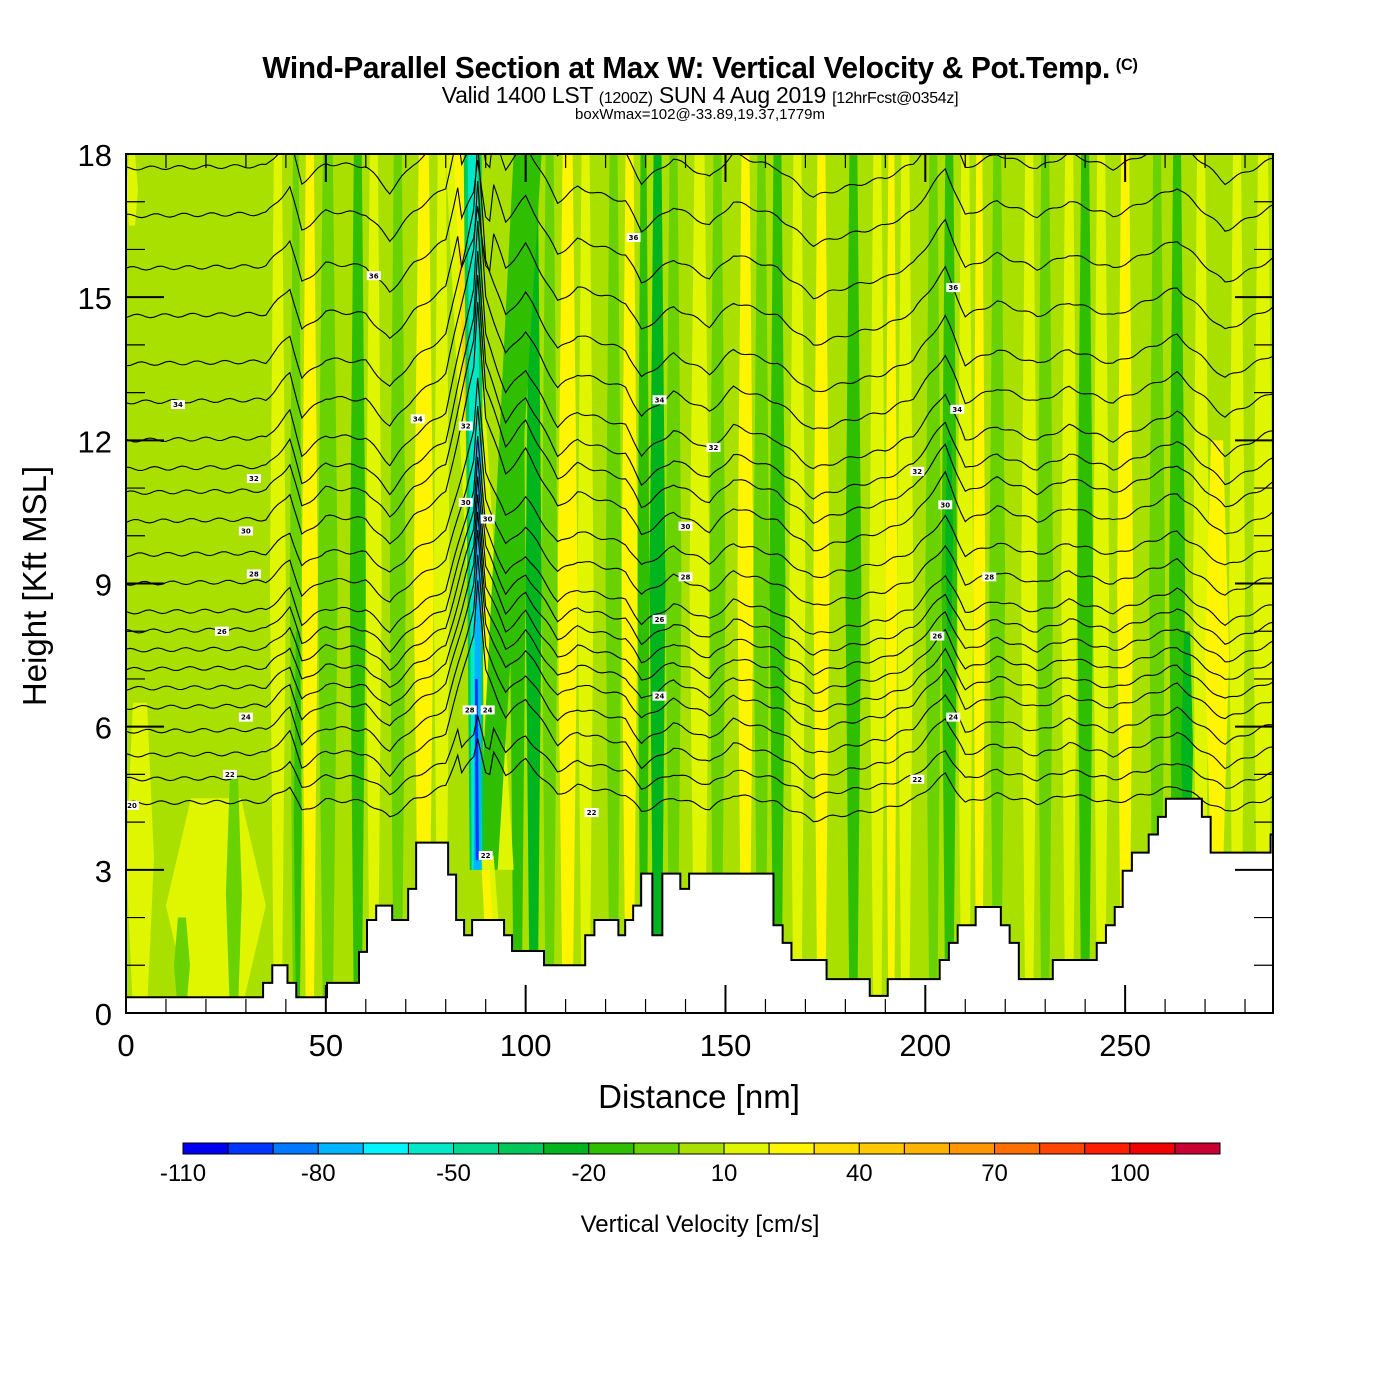  I want to click on valid-date: SUN 4 Aug 2019, so click(742, 95).